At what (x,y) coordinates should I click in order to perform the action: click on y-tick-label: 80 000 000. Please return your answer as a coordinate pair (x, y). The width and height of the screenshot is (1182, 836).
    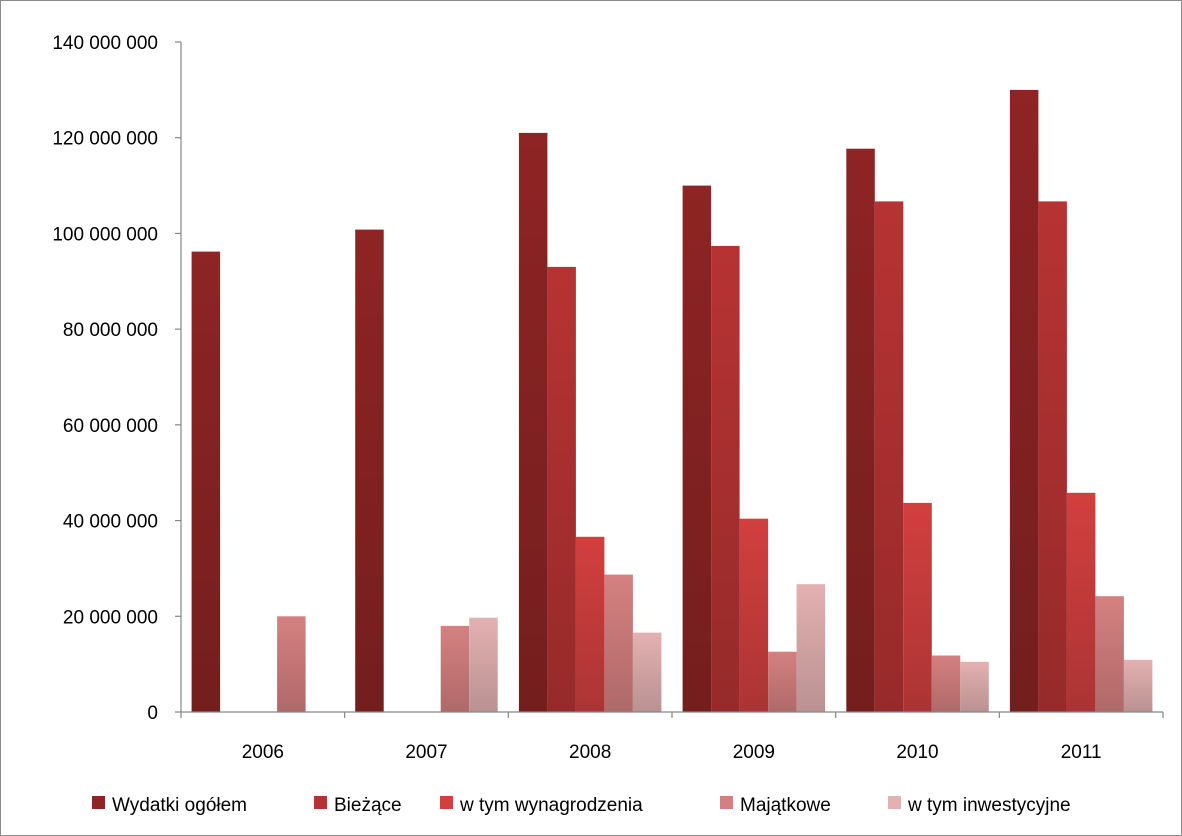
    Looking at the image, I should click on (110, 330).